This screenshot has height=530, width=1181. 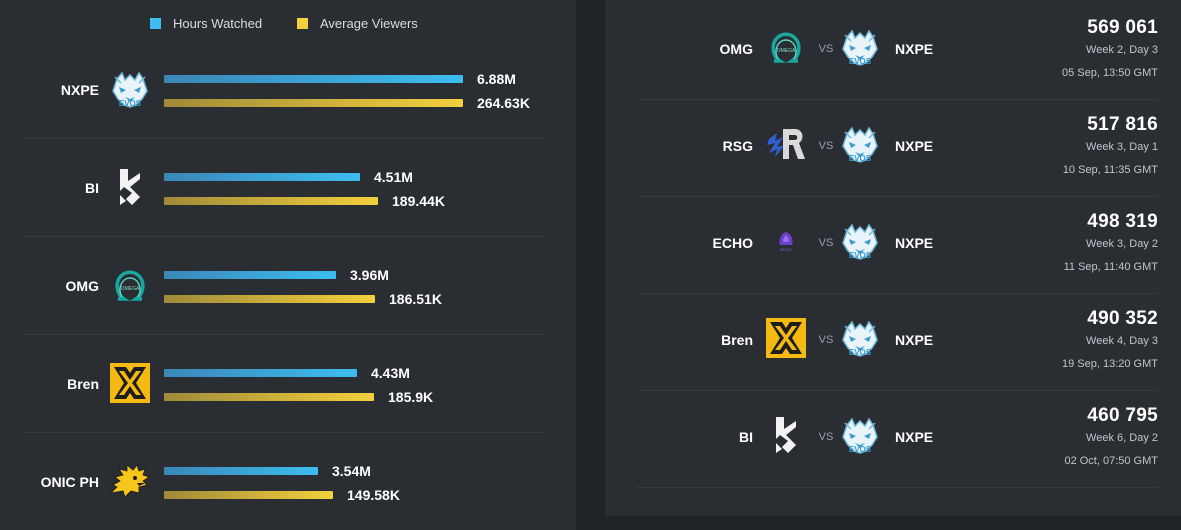 I want to click on team-row: BI 4.51M 189.44K, so click(x=284, y=188).